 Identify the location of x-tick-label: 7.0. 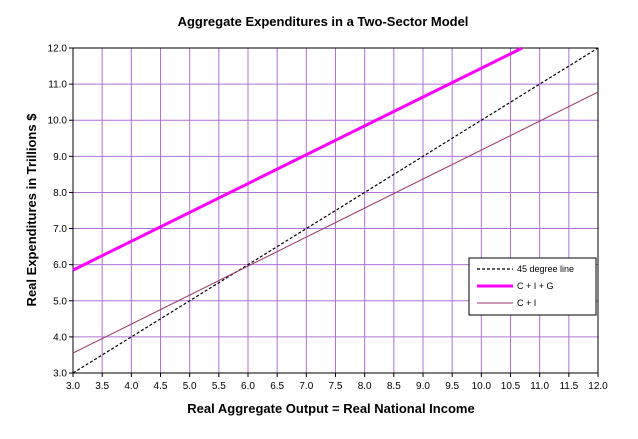
(306, 386).